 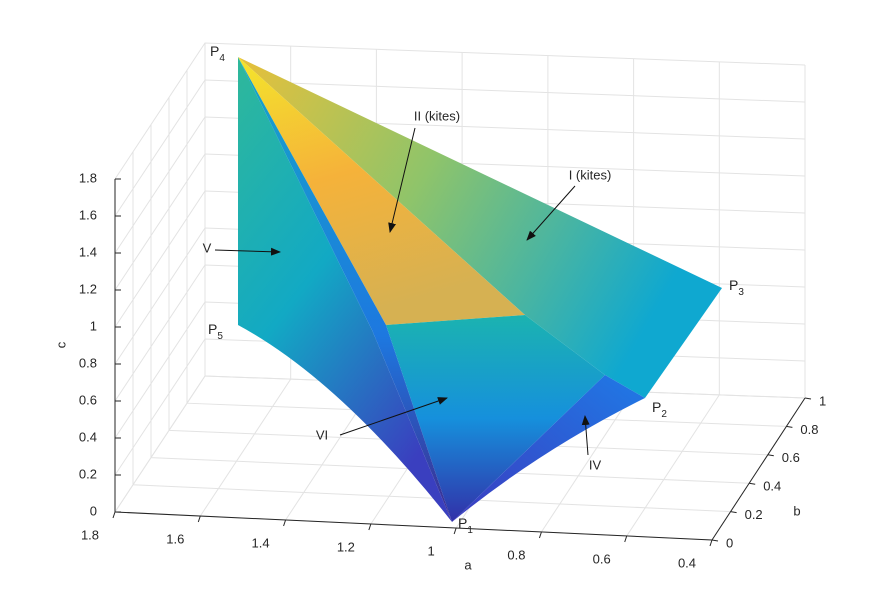 I want to click on point-label: P3, so click(x=736, y=287).